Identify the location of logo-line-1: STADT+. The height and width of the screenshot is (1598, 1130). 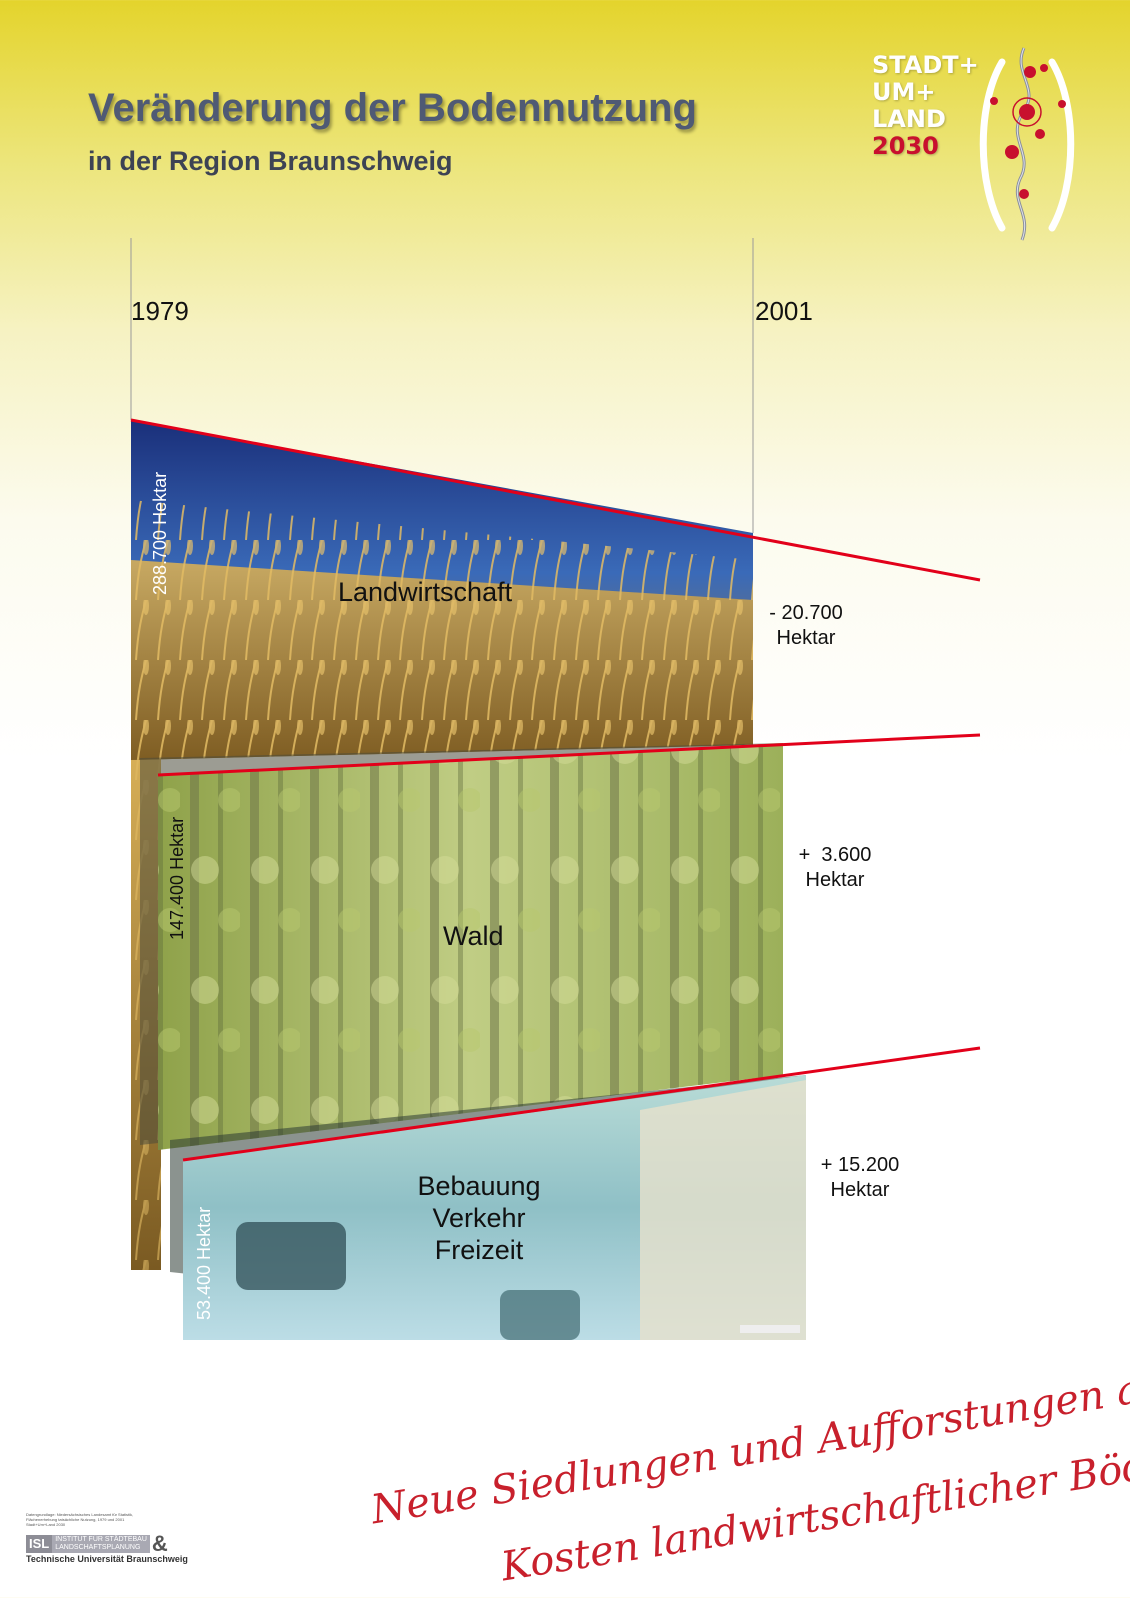
(925, 65).